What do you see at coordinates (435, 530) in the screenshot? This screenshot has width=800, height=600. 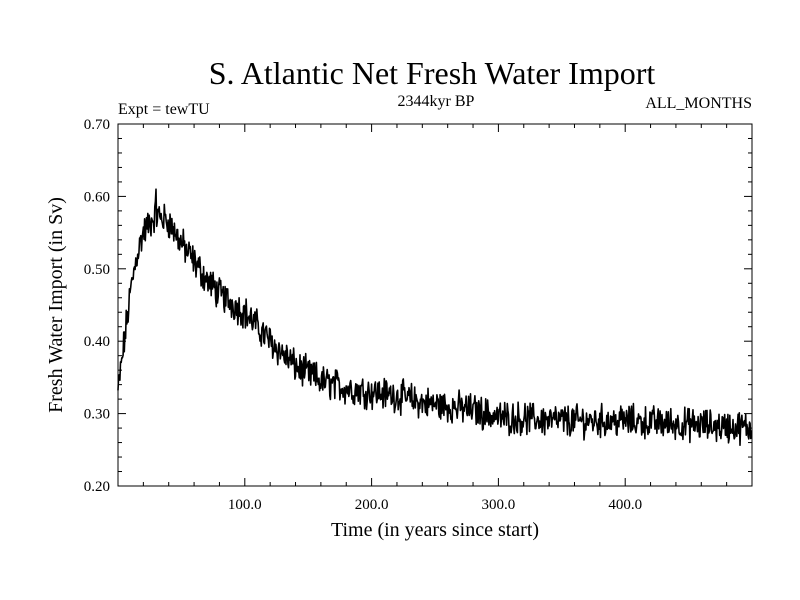 I see `x-axis-label: Time (in years since start)` at bounding box center [435, 530].